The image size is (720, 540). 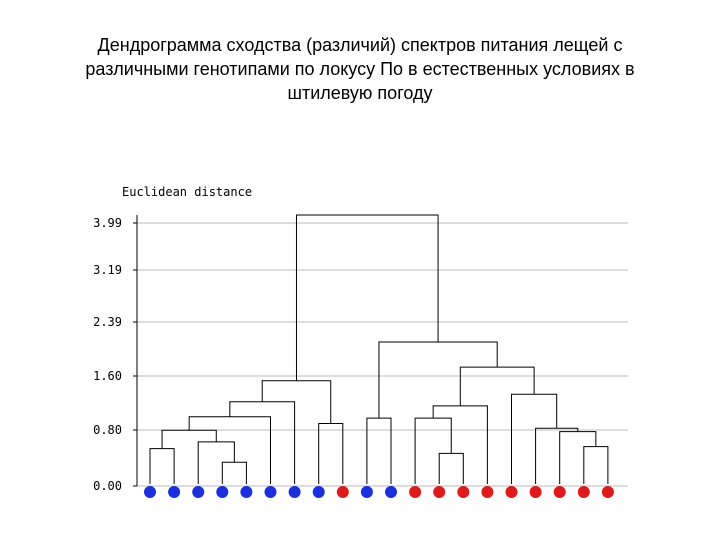 What do you see at coordinates (360, 93) in the screenshot?
I see `title-line-3: штилевую погоду` at bounding box center [360, 93].